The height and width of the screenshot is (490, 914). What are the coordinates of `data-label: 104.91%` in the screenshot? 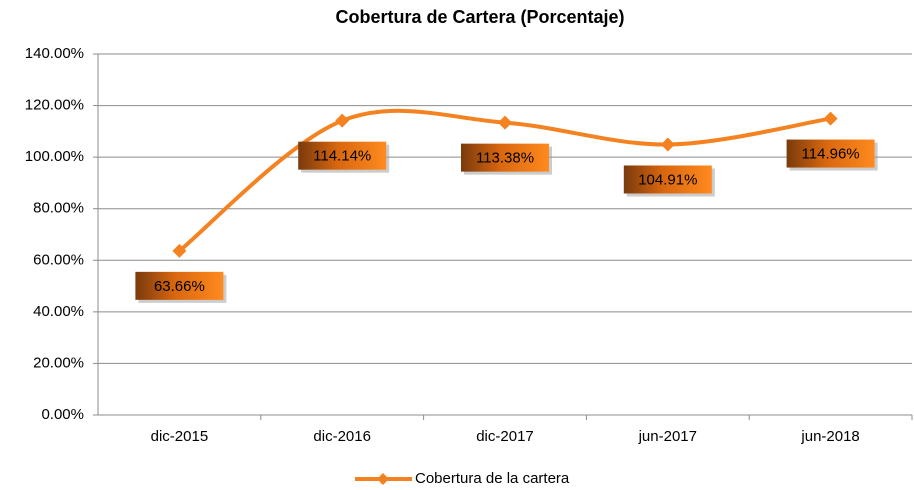 It's located at (667, 179).